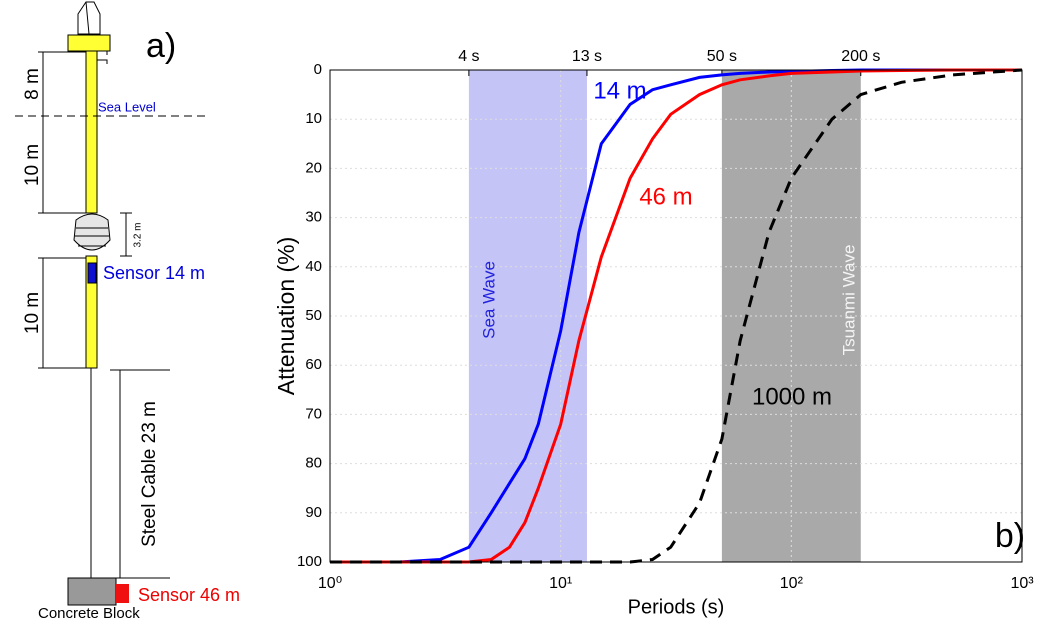  I want to click on y-tick-label: 60, so click(313, 364).